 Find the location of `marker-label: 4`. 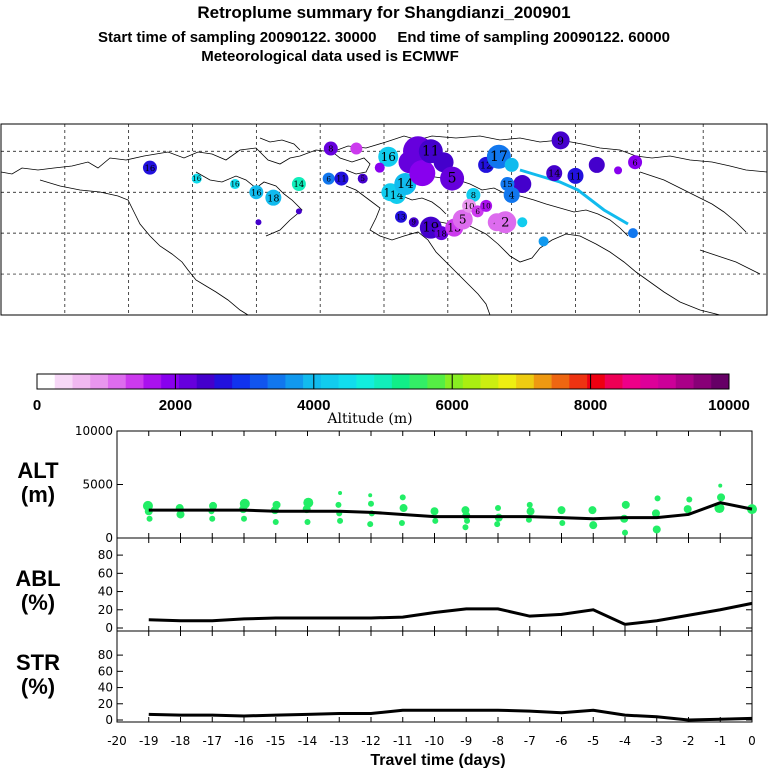

marker-label: 4 is located at coordinates (512, 196).